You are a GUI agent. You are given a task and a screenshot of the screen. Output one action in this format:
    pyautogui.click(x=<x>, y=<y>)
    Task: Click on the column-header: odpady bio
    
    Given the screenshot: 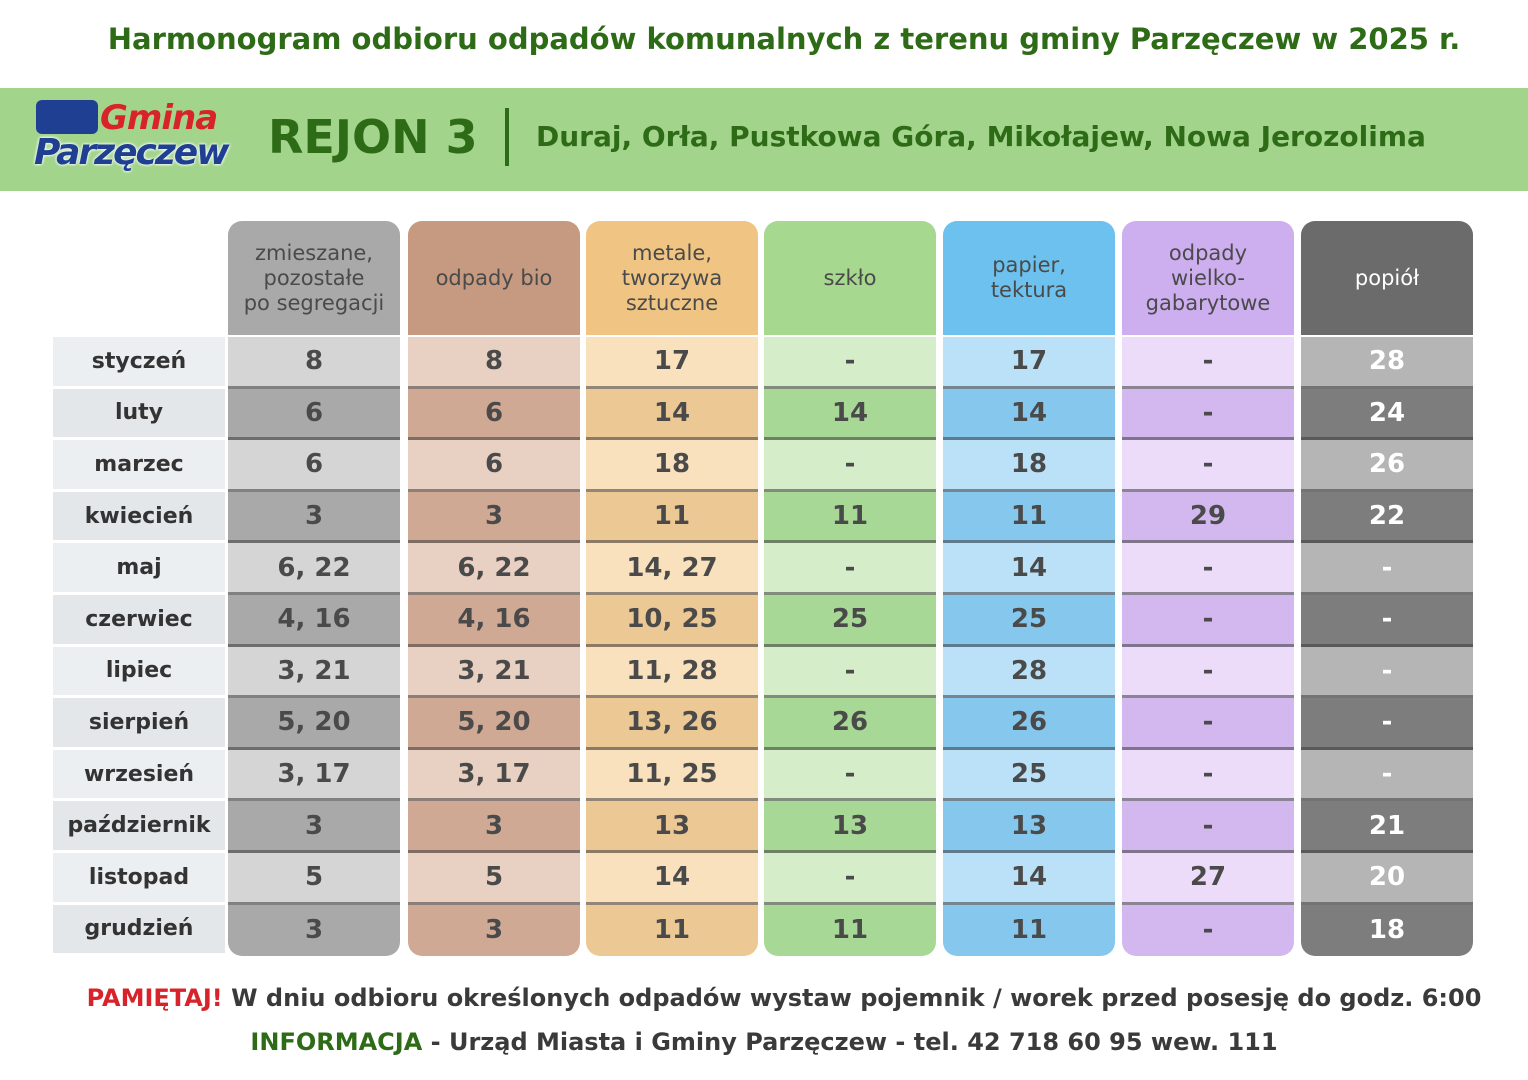 What is the action you would take?
    pyautogui.click(x=494, y=278)
    